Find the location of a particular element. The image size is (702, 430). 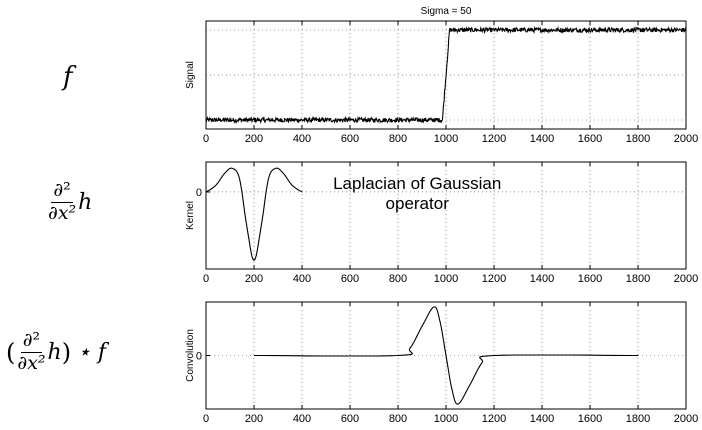

close-paren: ) is located at coordinates (66, 352).